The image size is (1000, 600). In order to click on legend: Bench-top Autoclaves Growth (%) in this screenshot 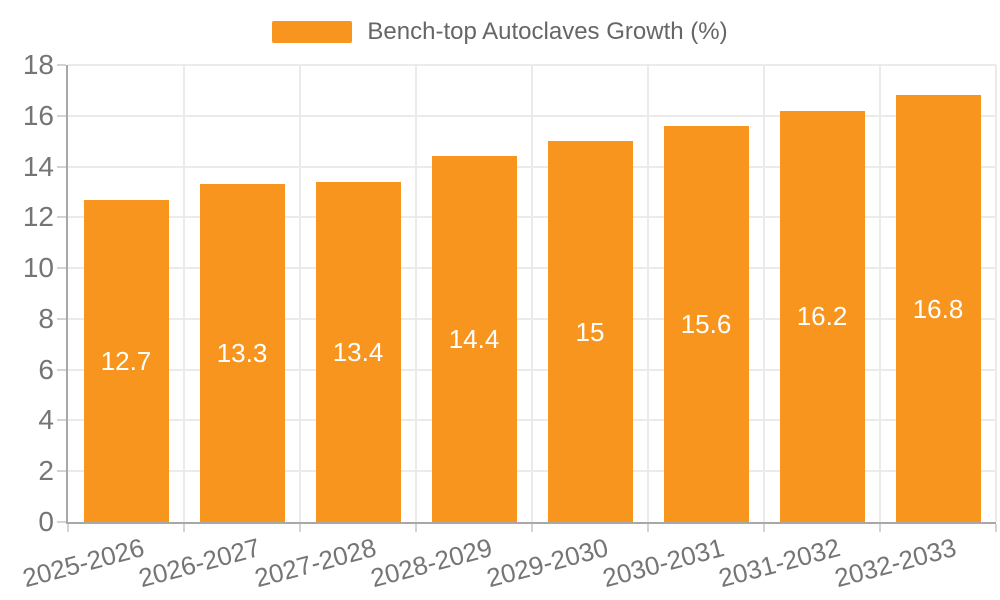, I will do `click(500, 32)`.